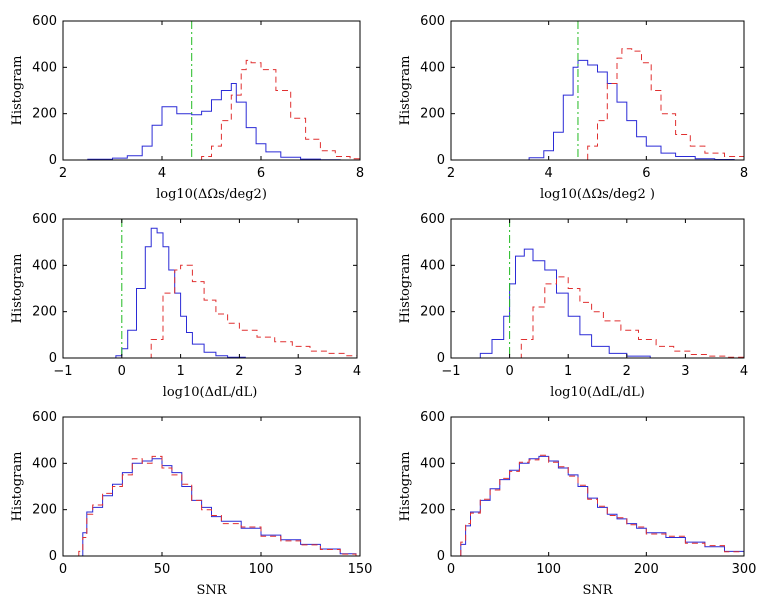  What do you see at coordinates (597, 194) in the screenshot?
I see `x-axis-label: log10(ΔΩs/deg2 )` at bounding box center [597, 194].